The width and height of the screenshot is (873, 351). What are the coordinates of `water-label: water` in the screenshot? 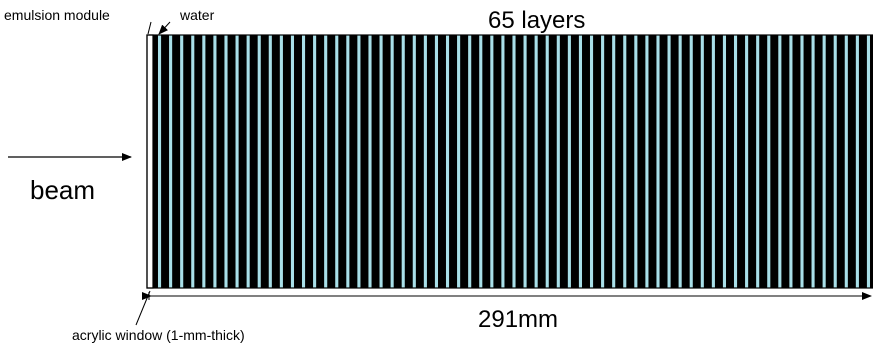 It's located at (197, 15).